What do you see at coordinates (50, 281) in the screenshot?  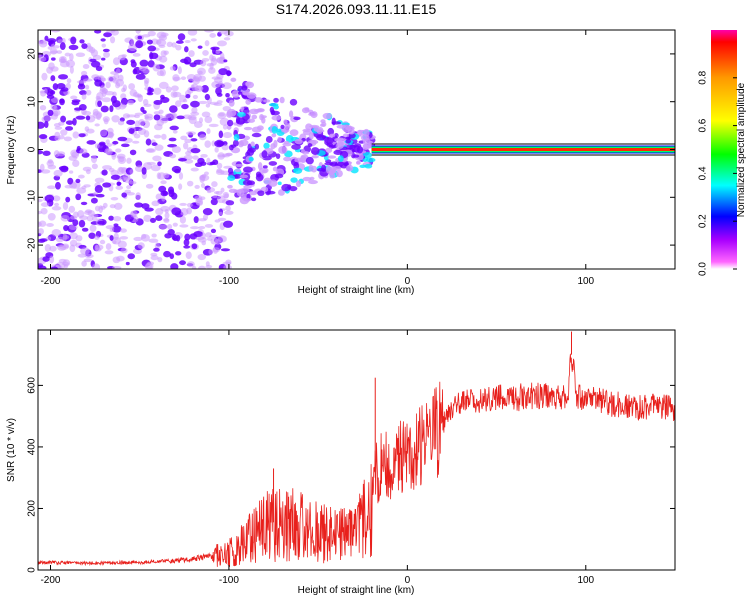 I see `spectrogram-x-tick-label: -200` at bounding box center [50, 281].